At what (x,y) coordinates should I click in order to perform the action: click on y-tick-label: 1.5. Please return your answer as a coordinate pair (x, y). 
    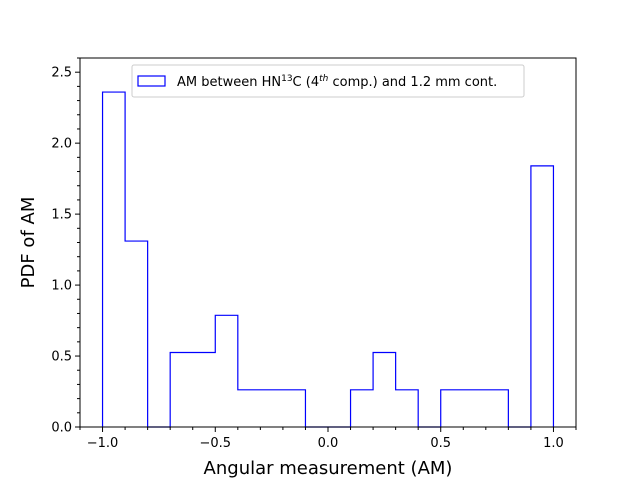
    Looking at the image, I should click on (61, 215).